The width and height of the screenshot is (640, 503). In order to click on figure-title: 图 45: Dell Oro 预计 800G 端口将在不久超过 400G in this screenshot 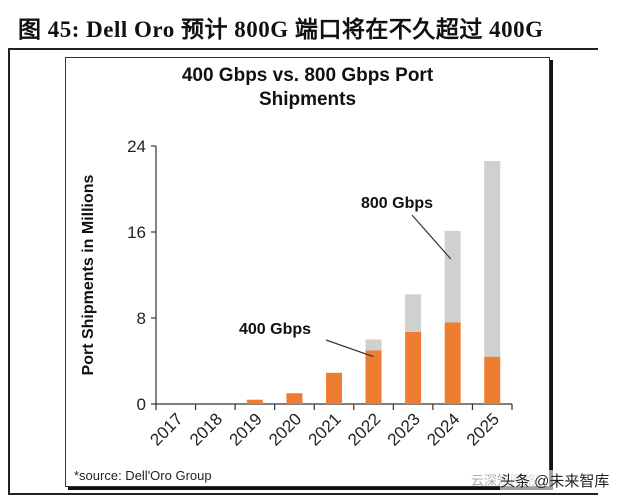, I will do `click(281, 29)`.